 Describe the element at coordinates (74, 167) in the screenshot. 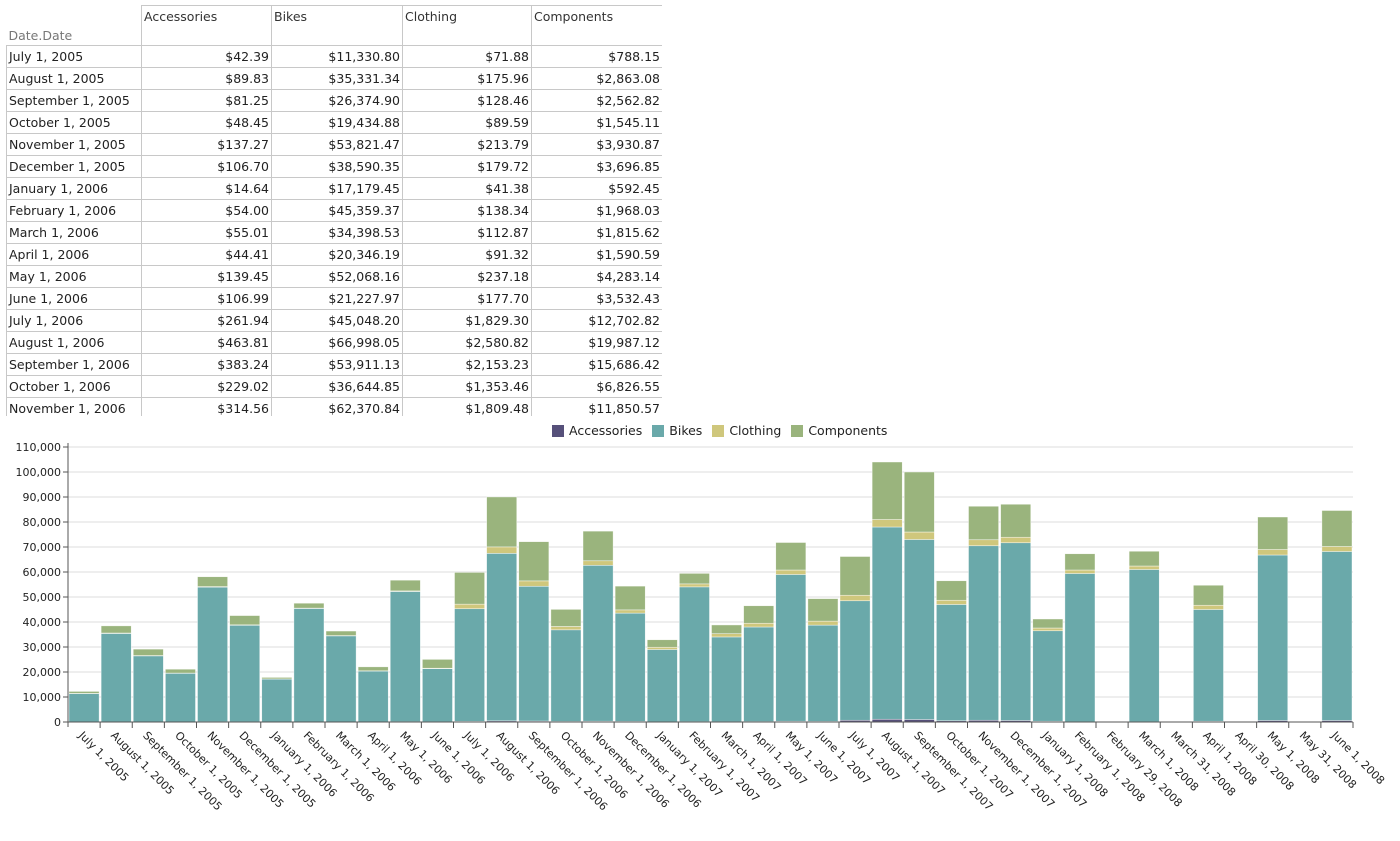

I see `row-date-cell: December 1, 2005` at that location.